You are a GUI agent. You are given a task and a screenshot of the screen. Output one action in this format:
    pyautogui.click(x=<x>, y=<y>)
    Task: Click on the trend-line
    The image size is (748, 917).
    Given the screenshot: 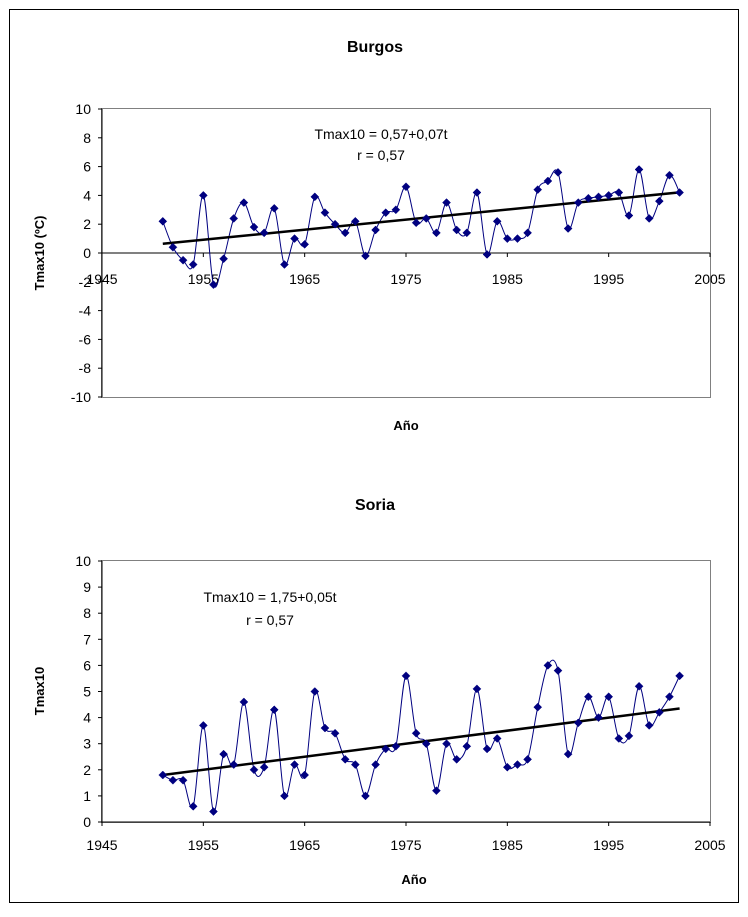 What is the action you would take?
    pyautogui.click(x=421, y=218)
    